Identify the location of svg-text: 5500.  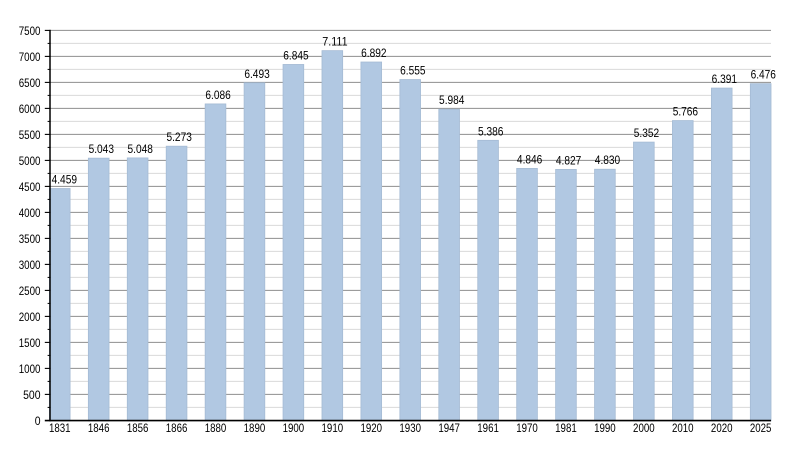
(30, 135).